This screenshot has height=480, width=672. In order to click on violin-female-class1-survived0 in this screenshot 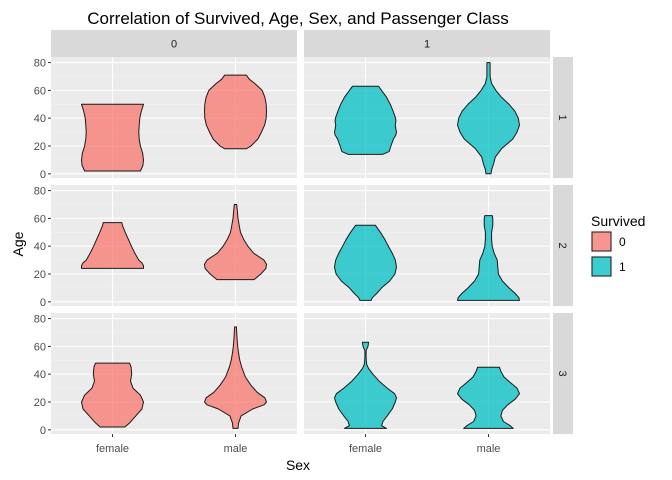, I will do `click(112, 137)`.